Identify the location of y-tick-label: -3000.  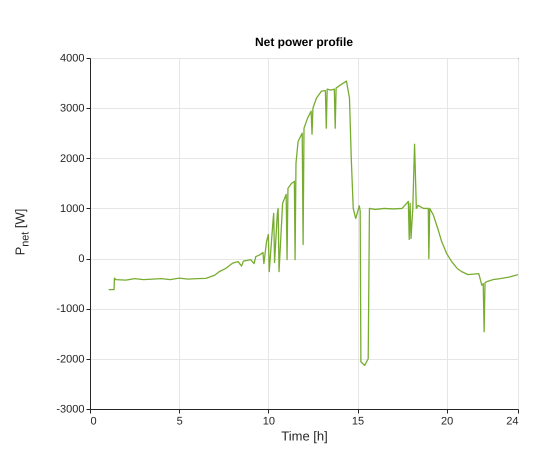
(70, 410).